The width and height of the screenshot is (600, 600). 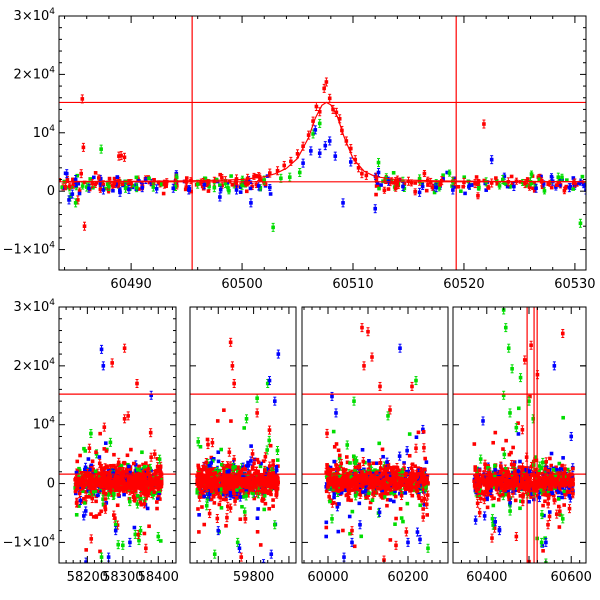 I want to click on x-tick-label: 58300, so click(x=122, y=577).